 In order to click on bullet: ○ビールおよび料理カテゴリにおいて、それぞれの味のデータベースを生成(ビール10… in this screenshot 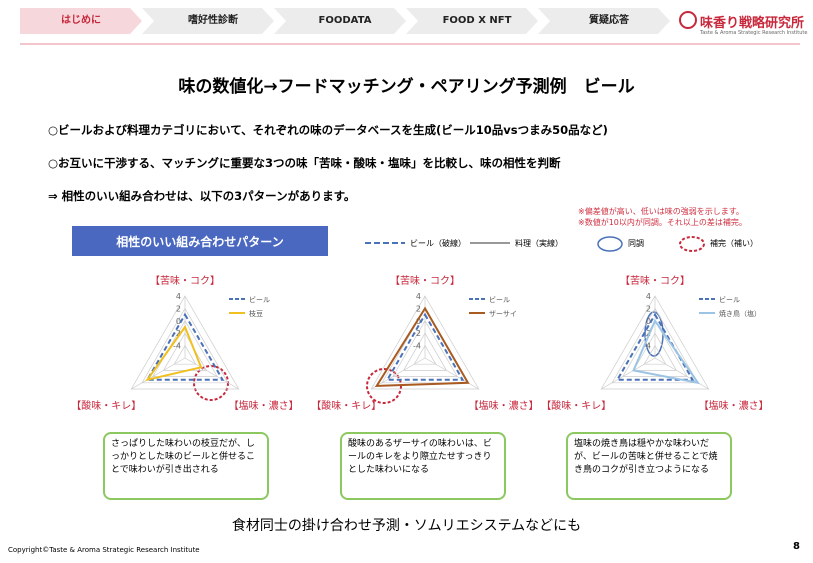, I will do `click(328, 130)`.